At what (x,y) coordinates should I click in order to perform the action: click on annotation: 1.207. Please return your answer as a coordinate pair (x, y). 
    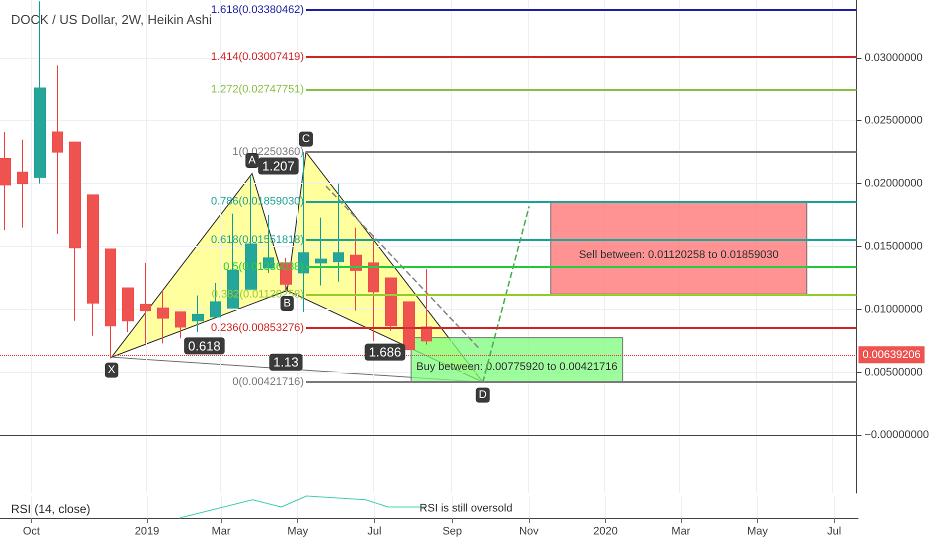
    Looking at the image, I should click on (278, 166).